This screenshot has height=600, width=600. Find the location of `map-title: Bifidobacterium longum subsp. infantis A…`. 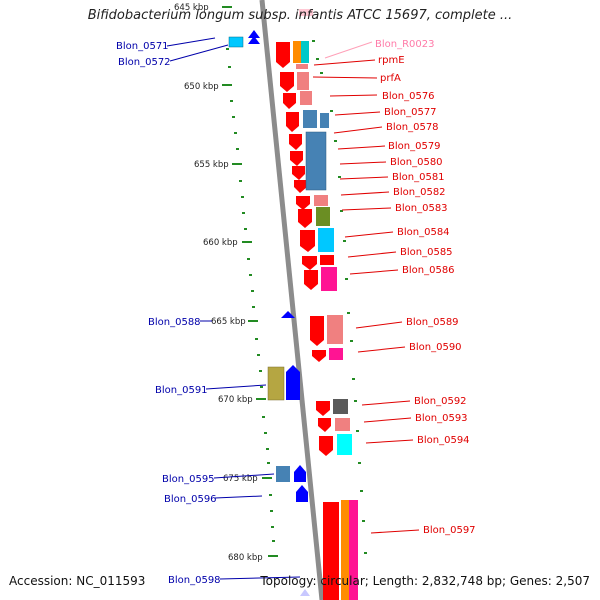

map-title: Bifidobacterium longum subsp. infantis A… is located at coordinates (300, 15).